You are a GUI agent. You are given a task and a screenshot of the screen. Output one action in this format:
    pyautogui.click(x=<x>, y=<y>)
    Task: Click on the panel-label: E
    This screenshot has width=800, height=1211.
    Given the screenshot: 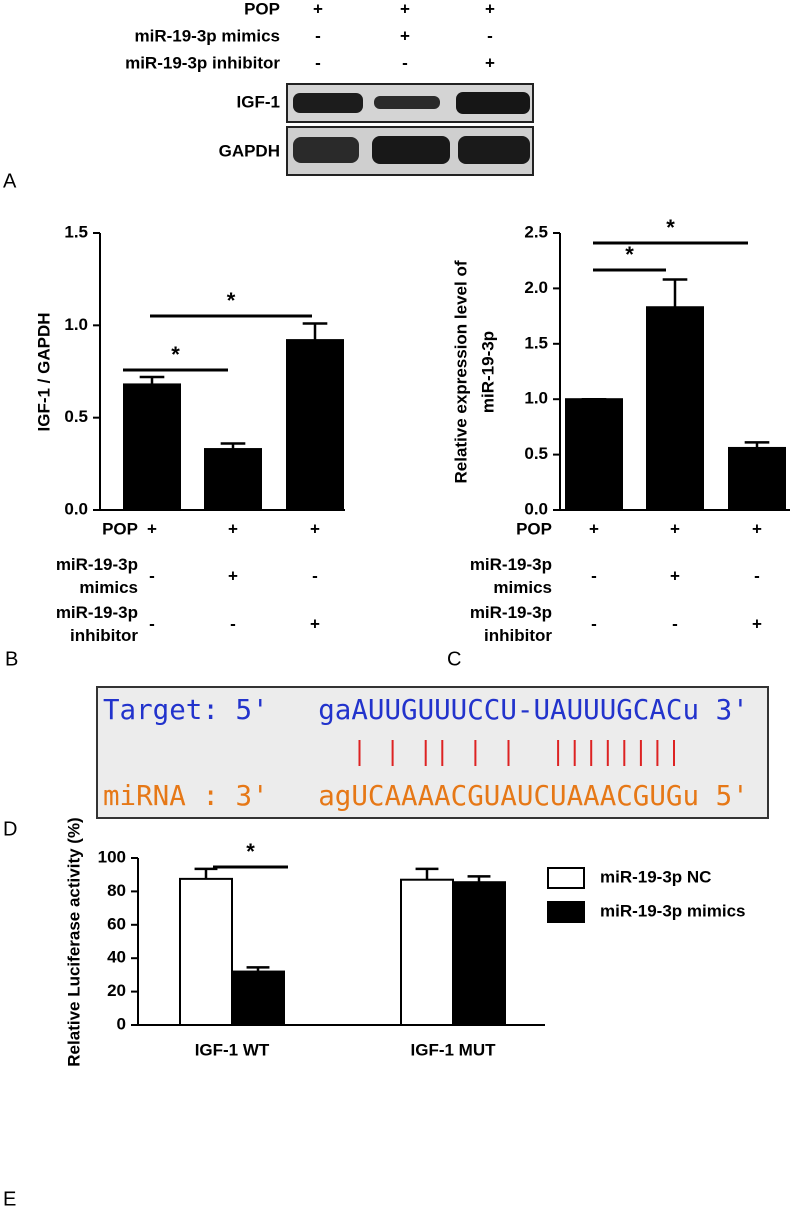 What is the action you would take?
    pyautogui.click(x=9, y=1199)
    